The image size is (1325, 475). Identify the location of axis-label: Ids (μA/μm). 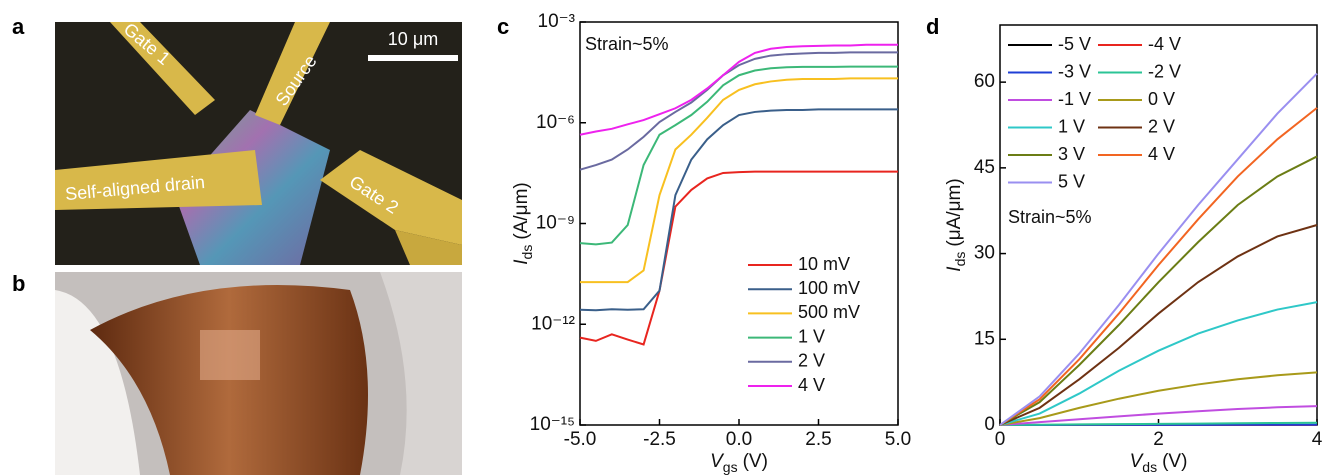
(956, 224).